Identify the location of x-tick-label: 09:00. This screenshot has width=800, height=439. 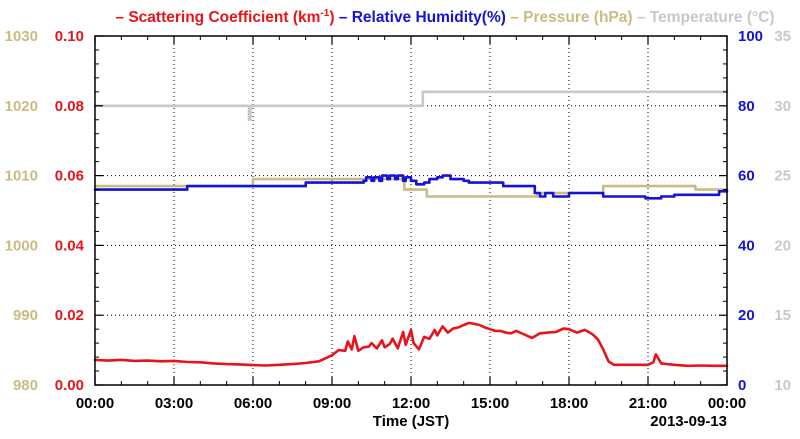
(332, 403).